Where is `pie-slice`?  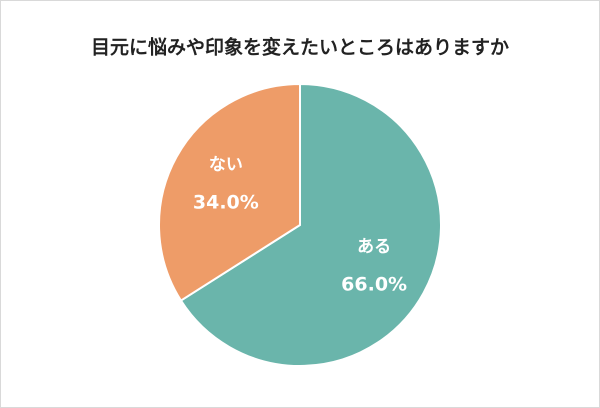 pie-slice is located at coordinates (229, 192).